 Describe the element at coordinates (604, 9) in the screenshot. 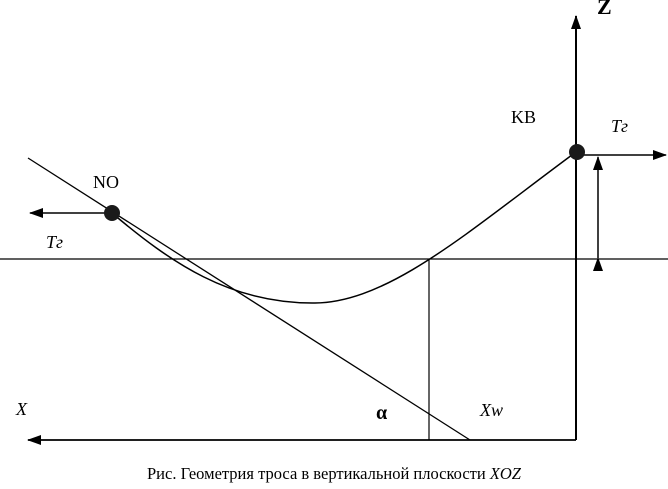

I see `z-axis-label: Z` at that location.